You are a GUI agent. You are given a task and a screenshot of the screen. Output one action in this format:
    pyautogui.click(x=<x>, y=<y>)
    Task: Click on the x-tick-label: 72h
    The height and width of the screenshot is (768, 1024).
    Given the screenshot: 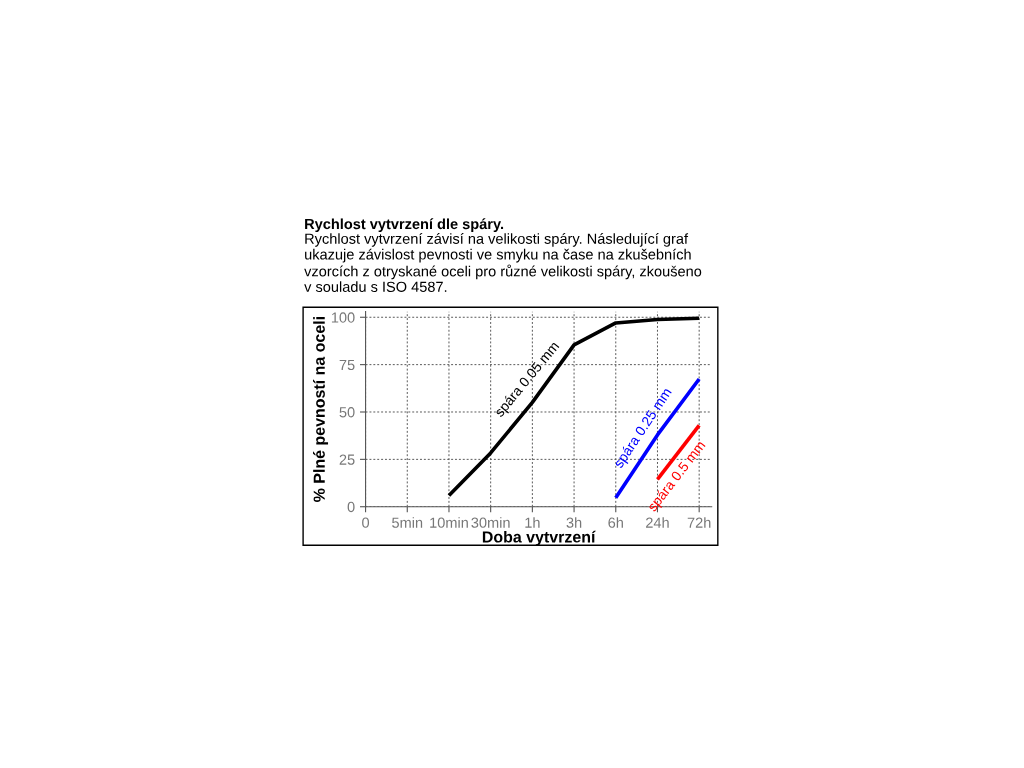 What is the action you would take?
    pyautogui.click(x=699, y=522)
    